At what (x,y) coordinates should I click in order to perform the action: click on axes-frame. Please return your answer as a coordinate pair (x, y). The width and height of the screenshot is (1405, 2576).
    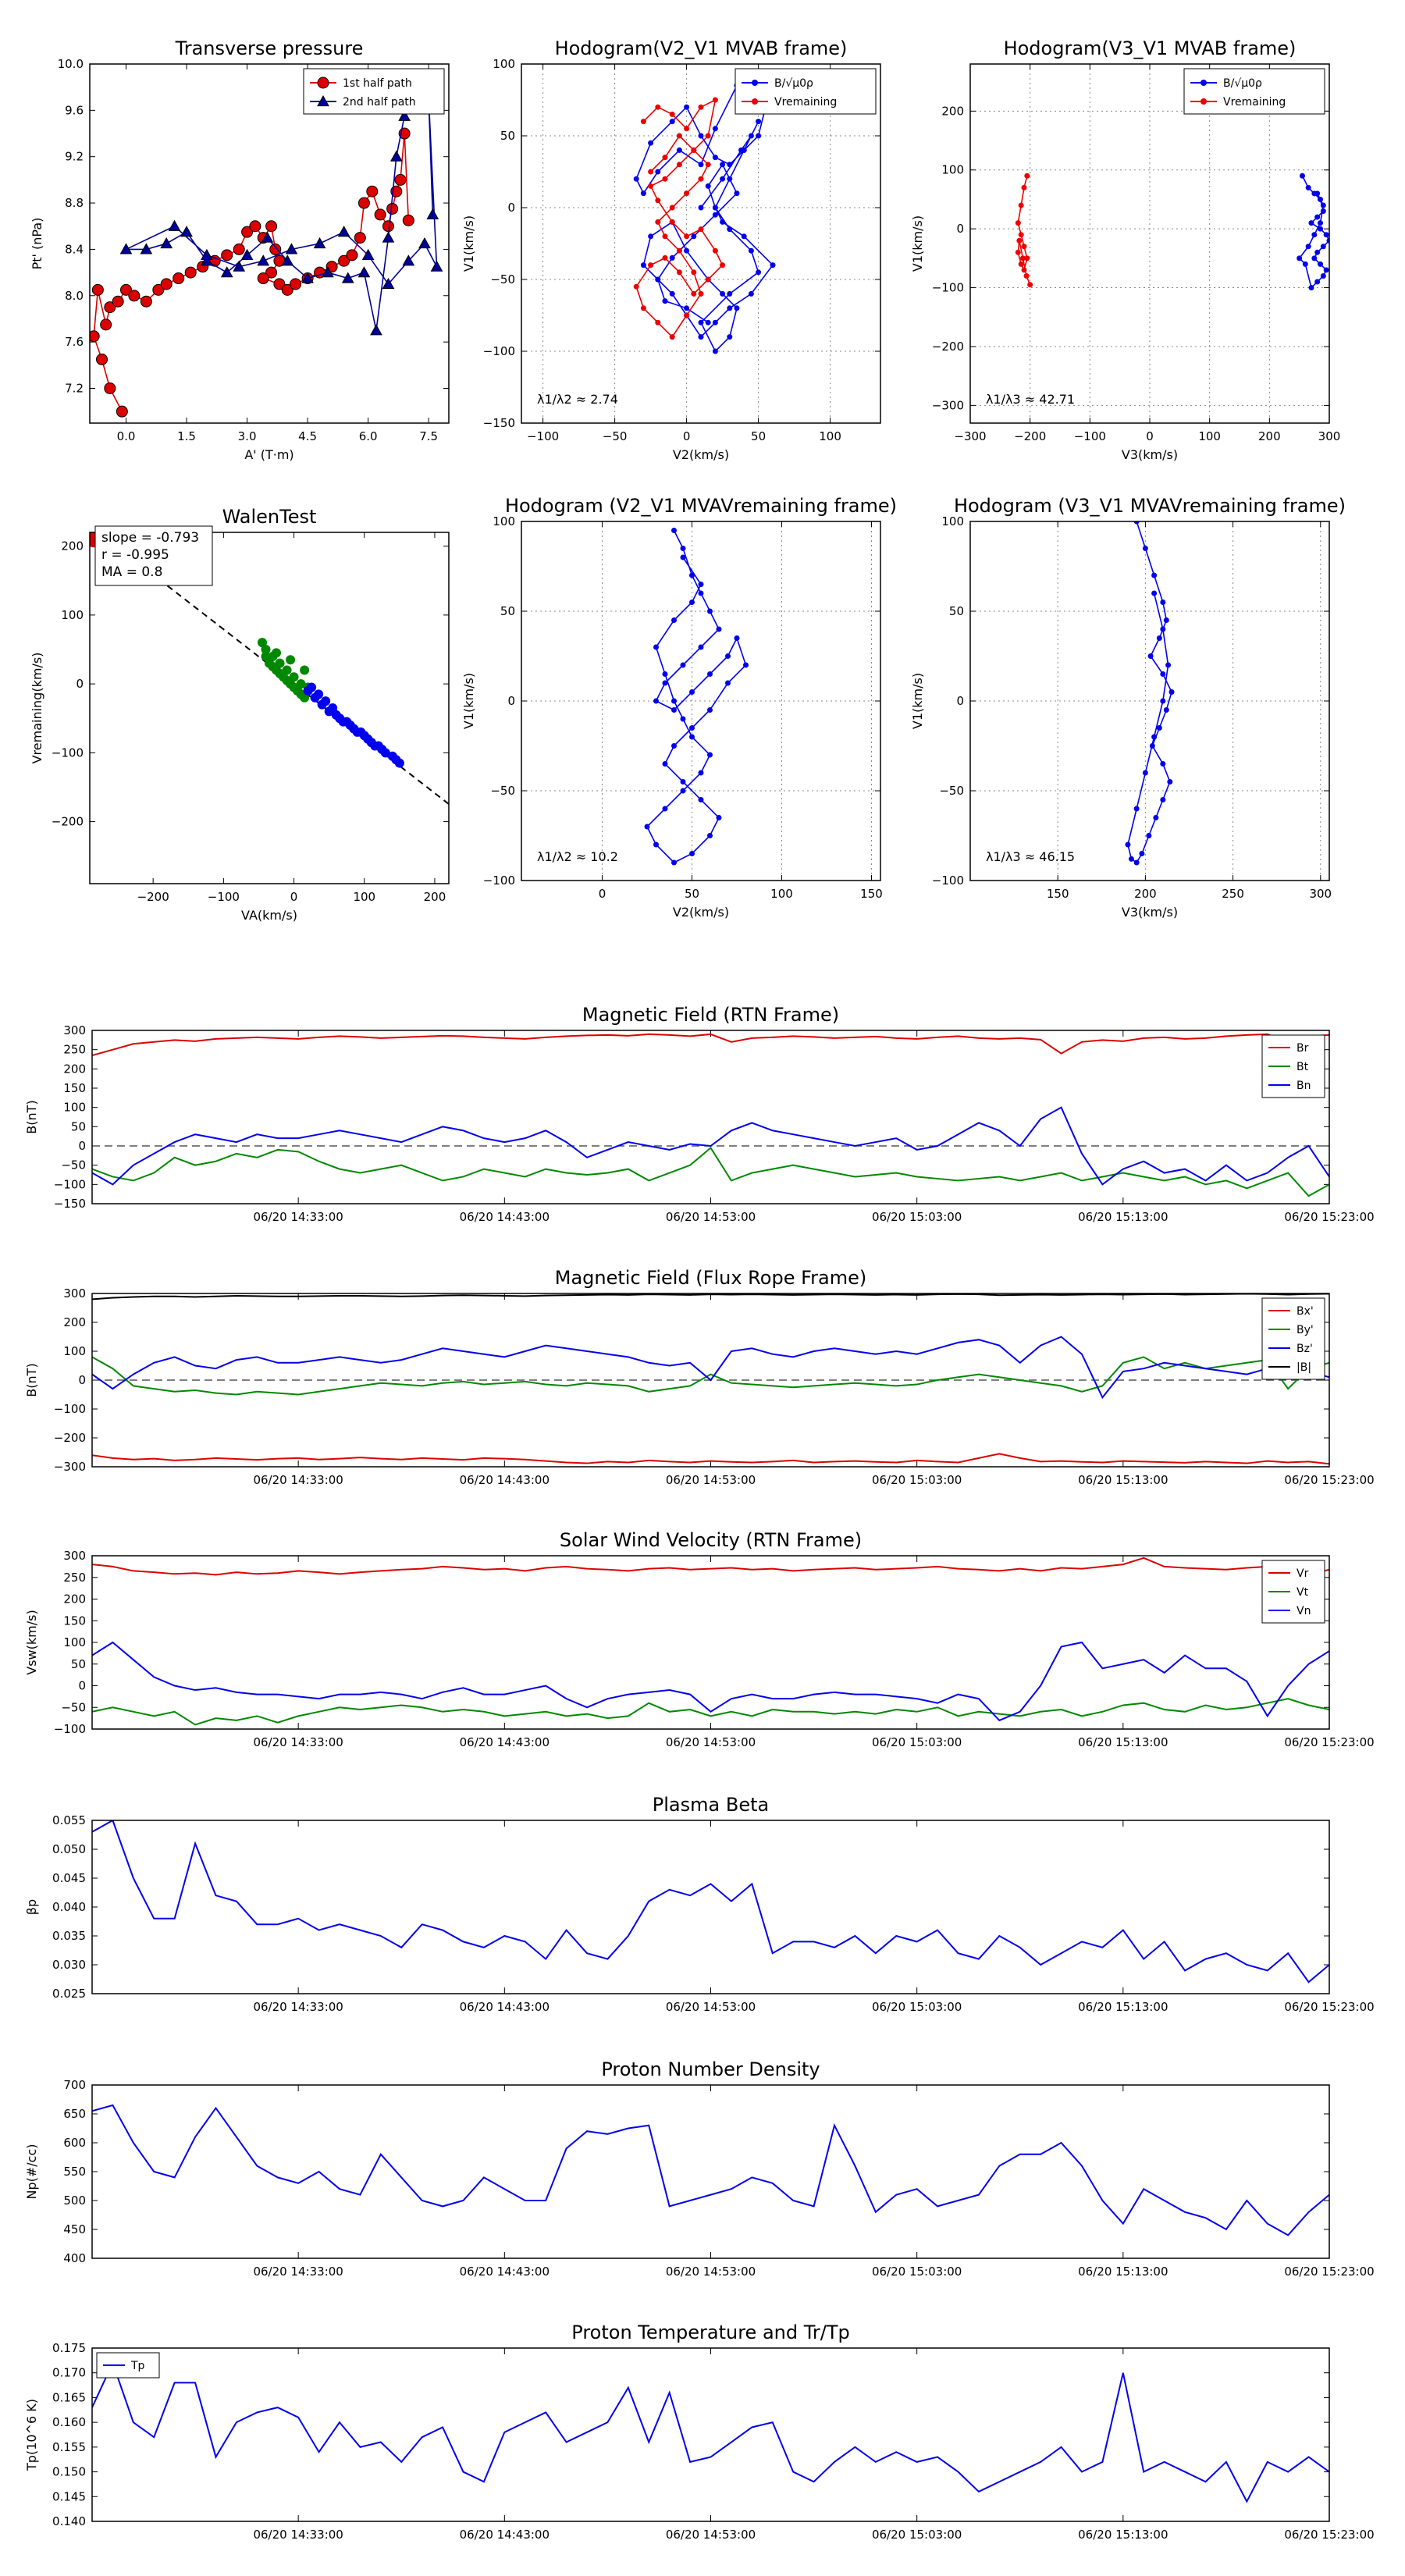
    Looking at the image, I should click on (711, 1380).